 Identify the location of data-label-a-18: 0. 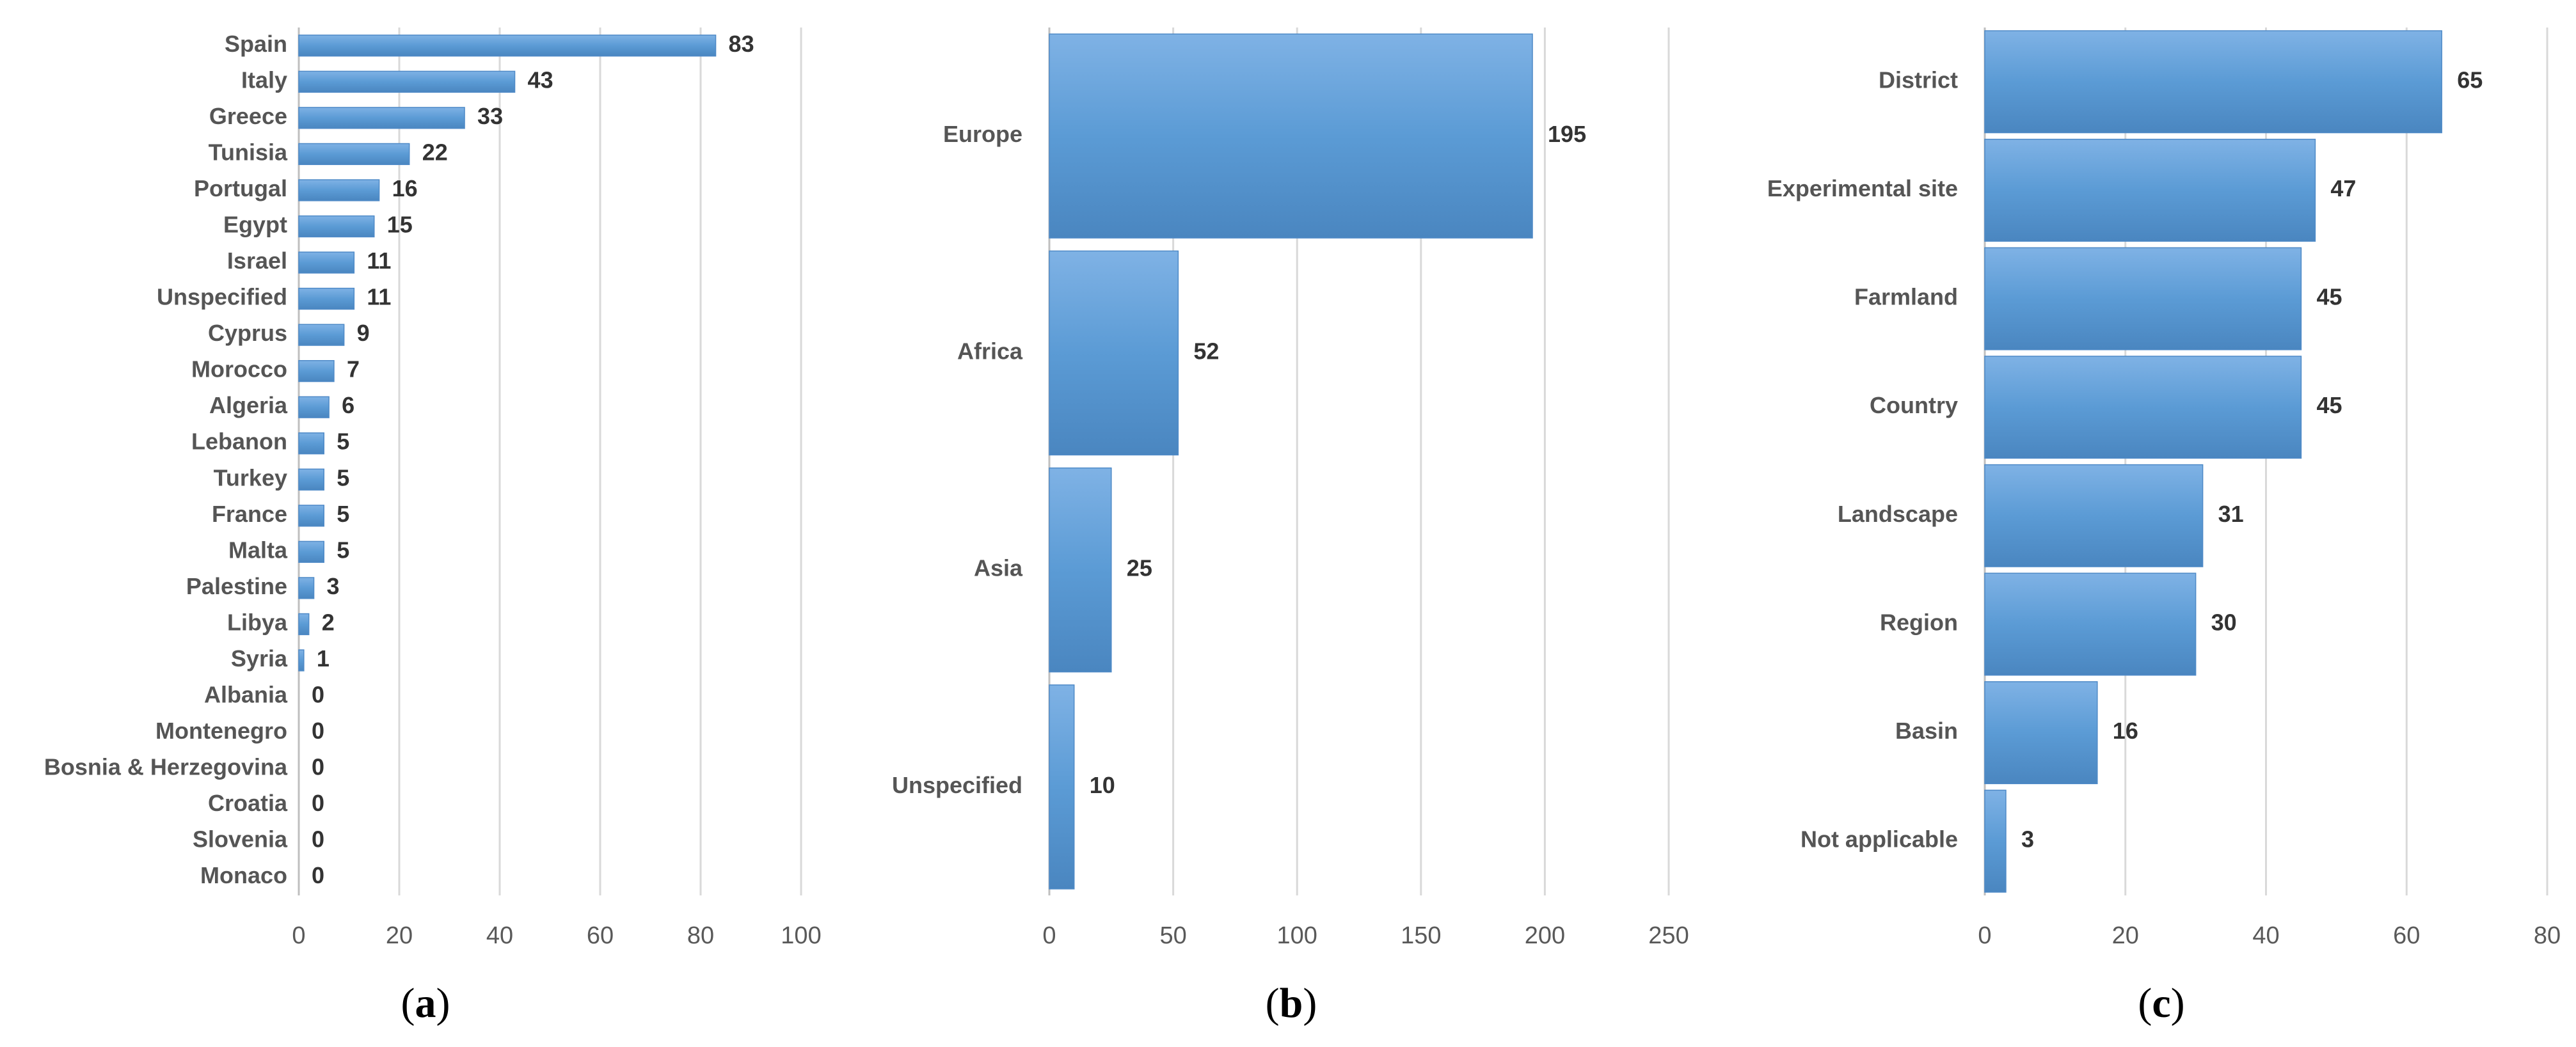
(318, 695).